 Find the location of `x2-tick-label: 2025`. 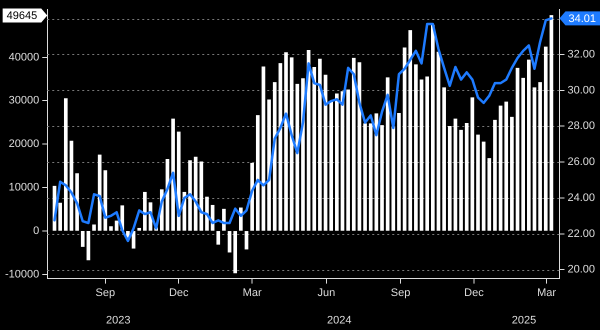

x2-tick-label: 2025 is located at coordinates (524, 320).